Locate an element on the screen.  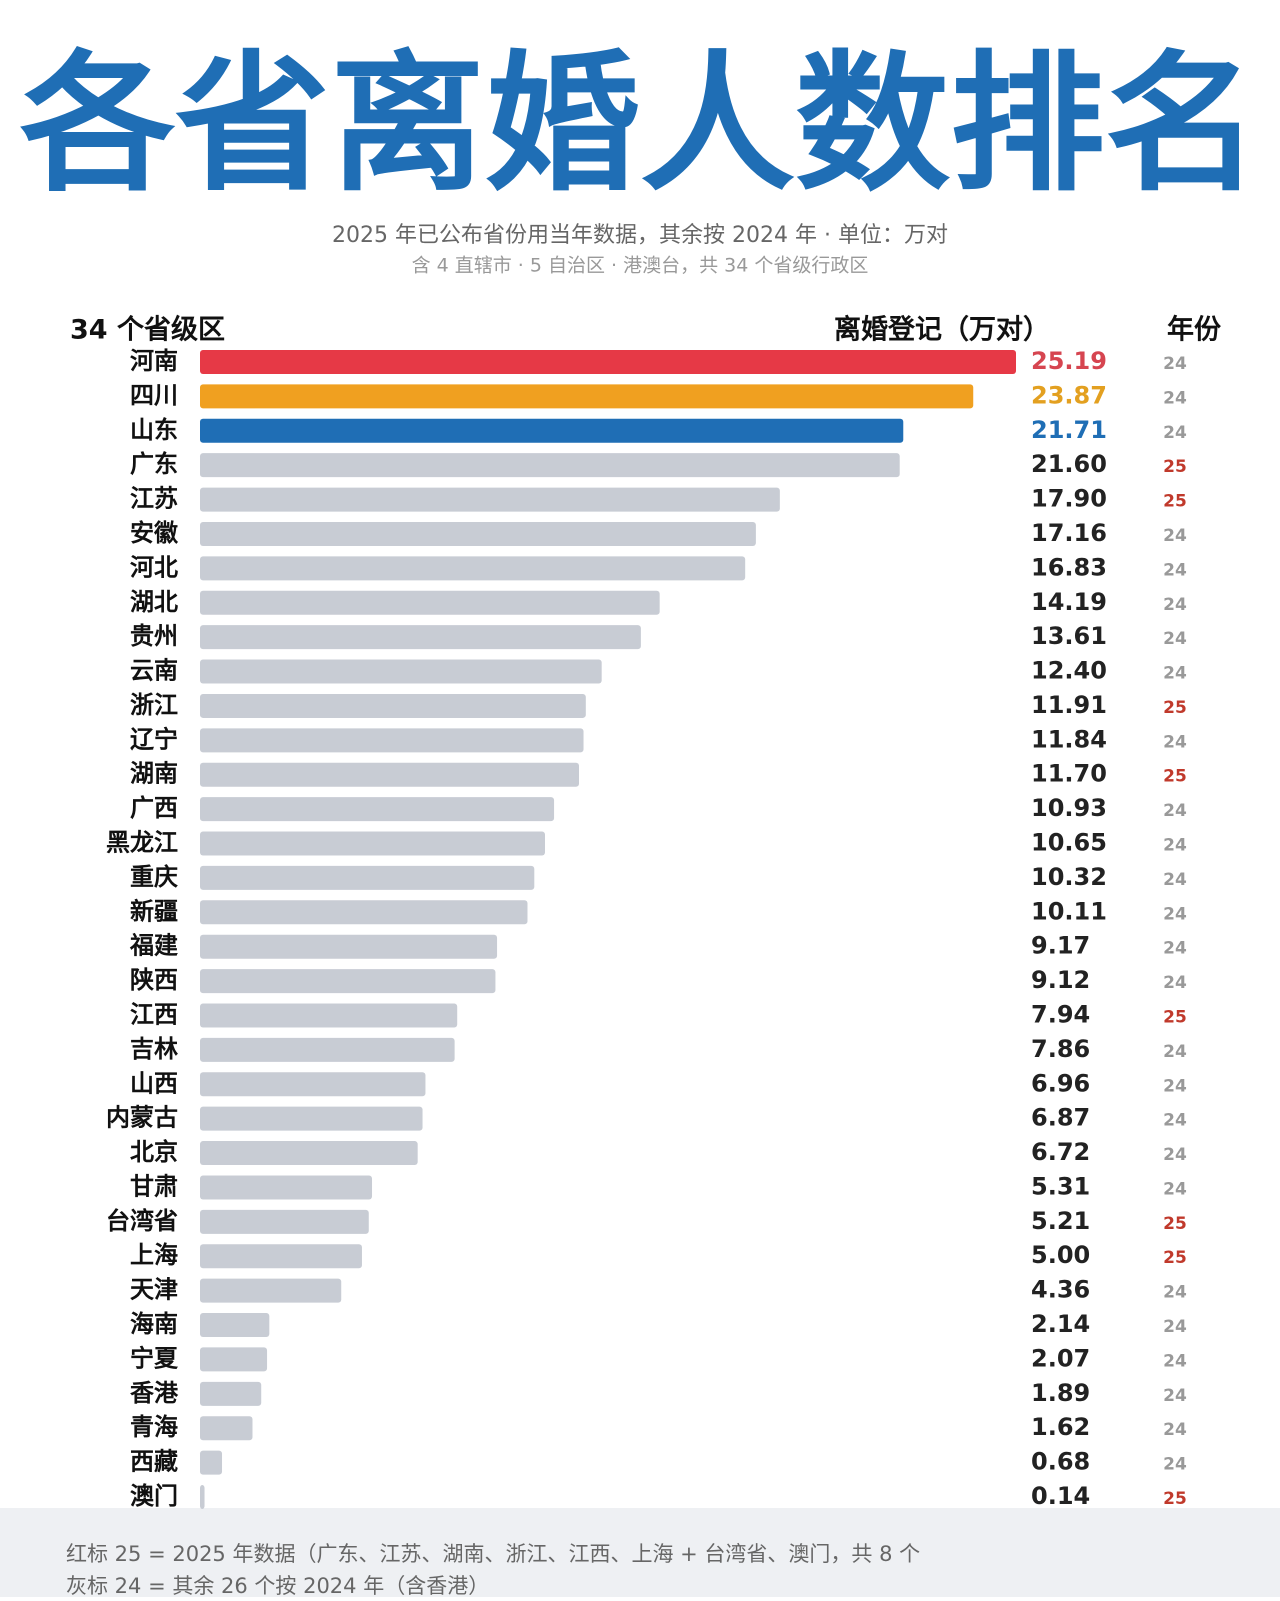
subtitle: 含 4 直辖市 · 5 自治区 · 港澳台，共 34 个省级行政区 is located at coordinates (640, 266).